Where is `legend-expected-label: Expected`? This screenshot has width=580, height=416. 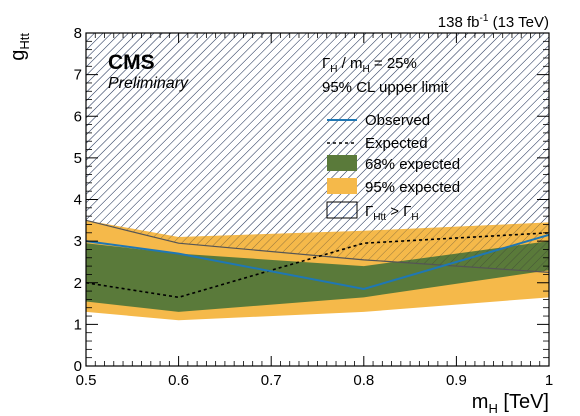
legend-expected-label: Expected is located at coordinates (396, 143).